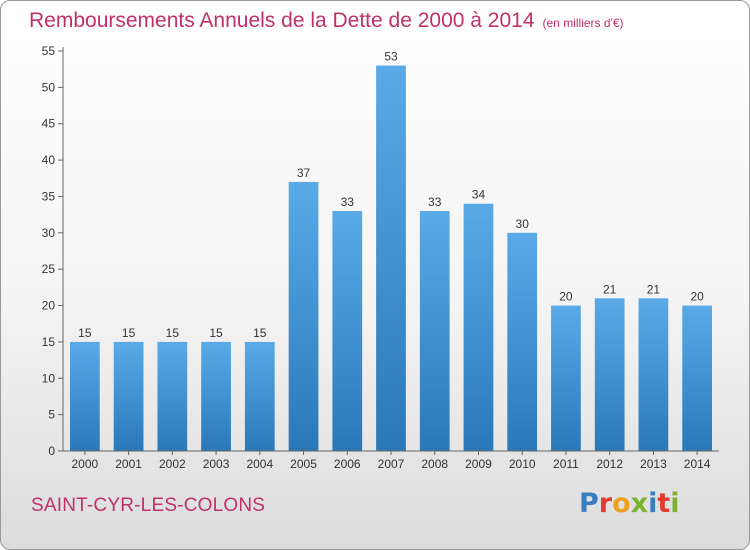  What do you see at coordinates (128, 464) in the screenshot?
I see `x-tick-label: 2001` at bounding box center [128, 464].